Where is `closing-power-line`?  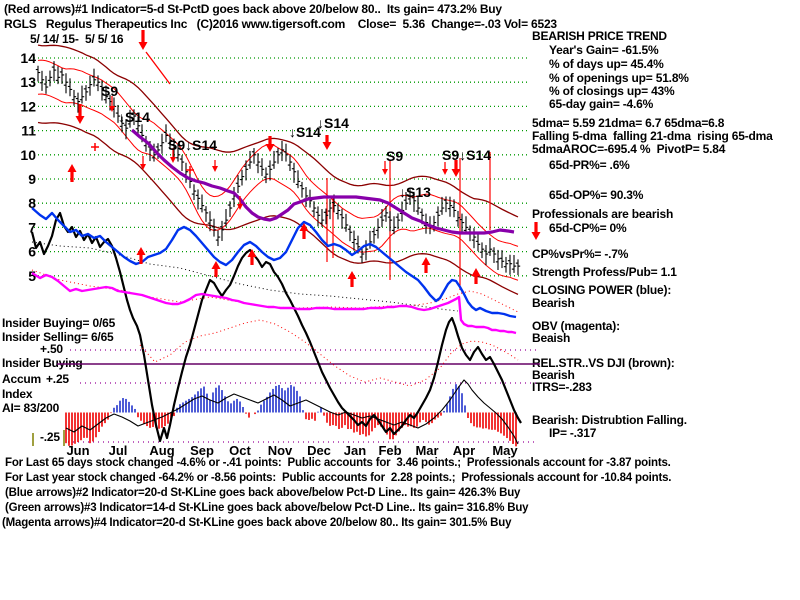 closing-power-line is located at coordinates (274, 263).